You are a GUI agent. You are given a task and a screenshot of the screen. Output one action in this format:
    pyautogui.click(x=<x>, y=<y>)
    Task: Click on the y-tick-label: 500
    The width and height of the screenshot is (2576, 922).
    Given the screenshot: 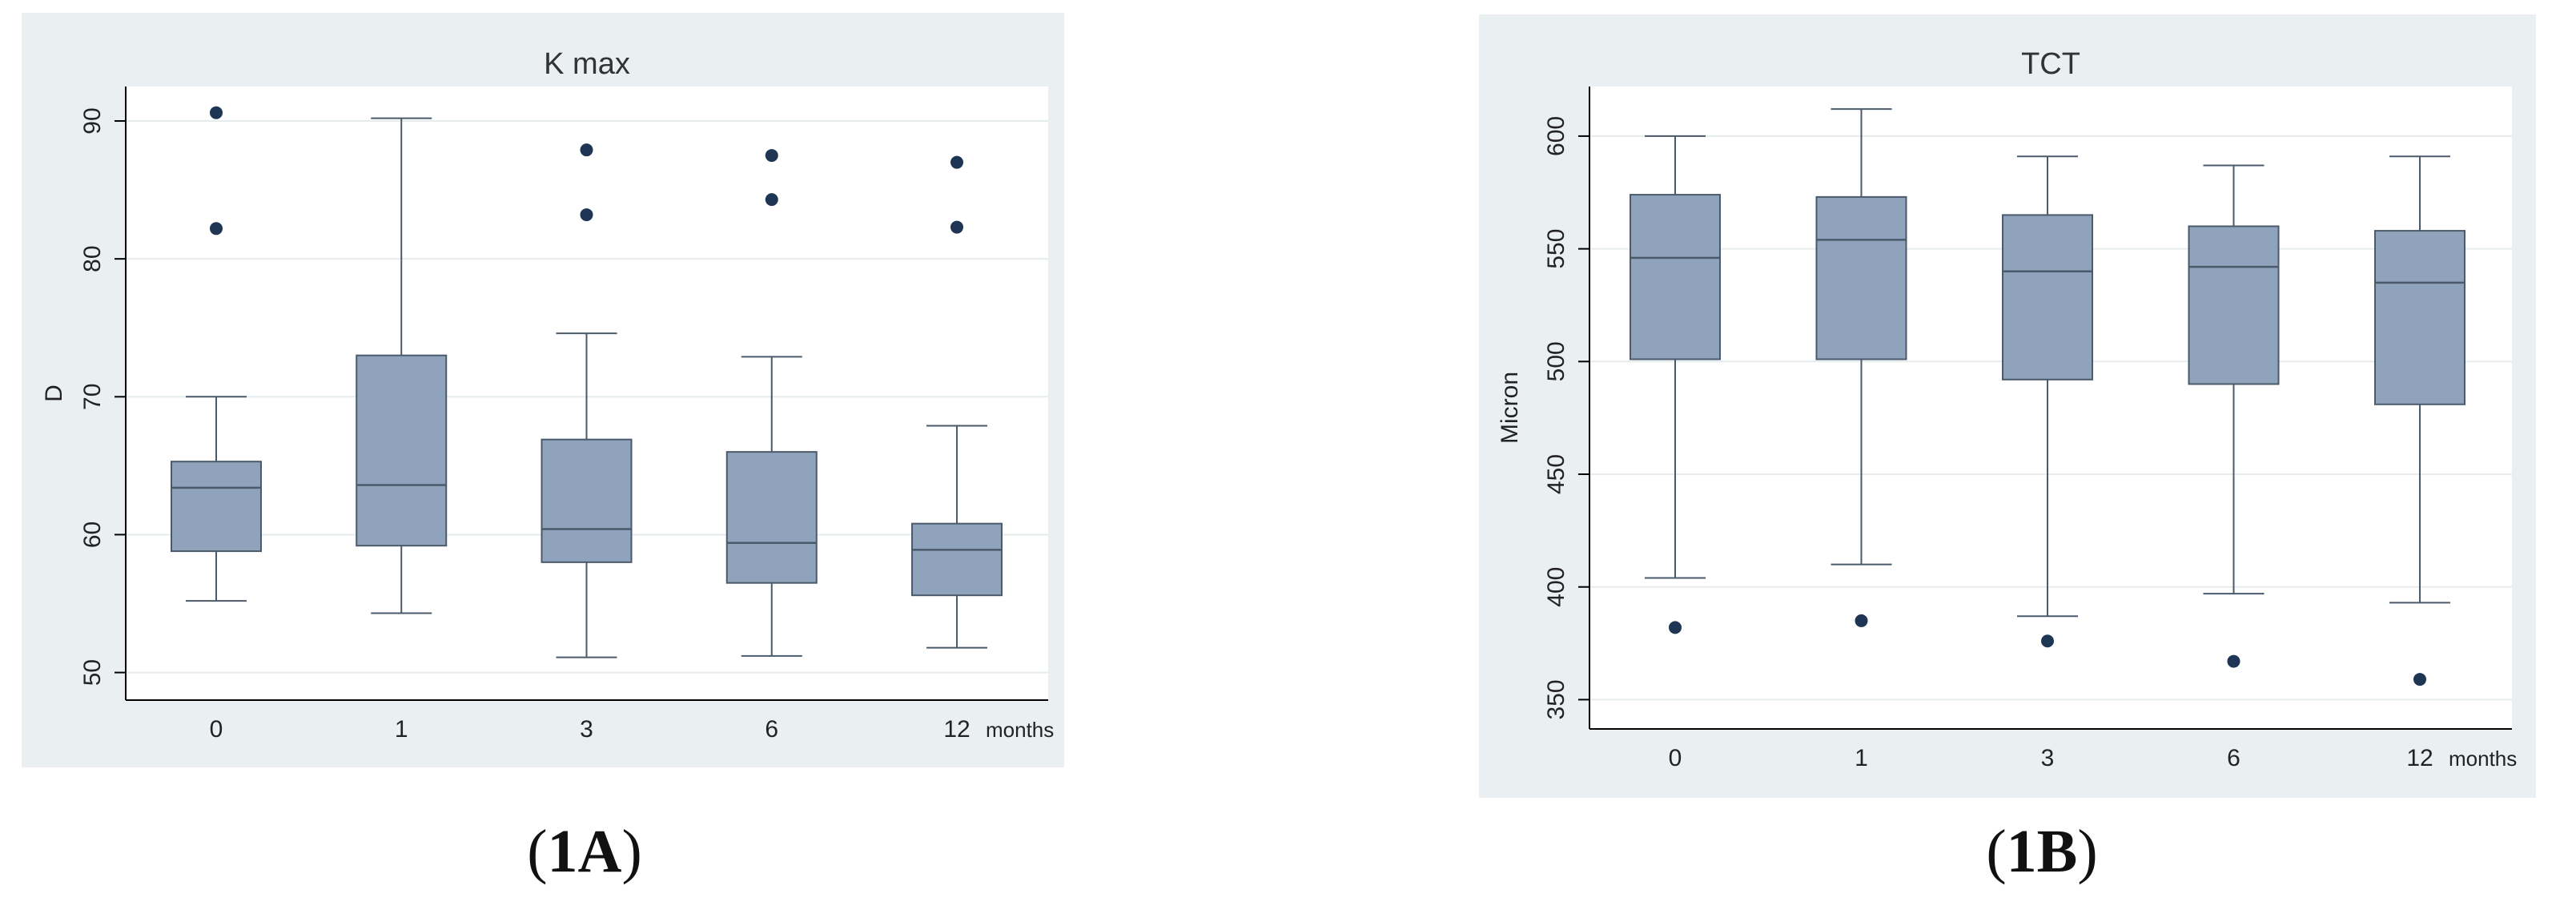 What is the action you would take?
    pyautogui.click(x=1556, y=361)
    